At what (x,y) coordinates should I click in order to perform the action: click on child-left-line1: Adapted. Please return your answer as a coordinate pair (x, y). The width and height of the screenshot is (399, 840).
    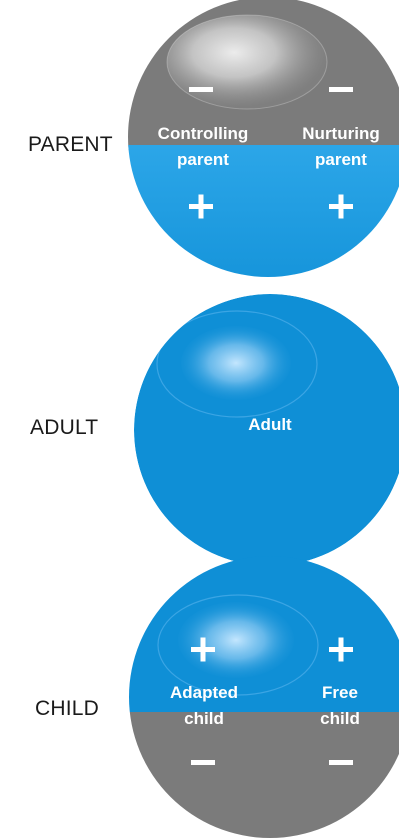
    Looking at the image, I should click on (204, 692).